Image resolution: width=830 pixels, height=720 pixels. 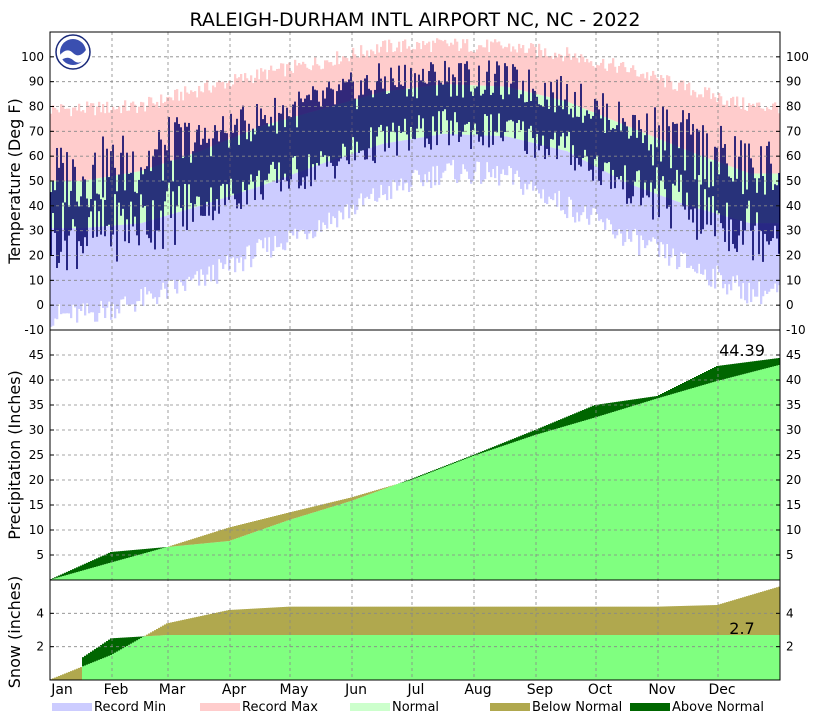 I want to click on precipitation-tick-label-left: 20, so click(x=36, y=480).